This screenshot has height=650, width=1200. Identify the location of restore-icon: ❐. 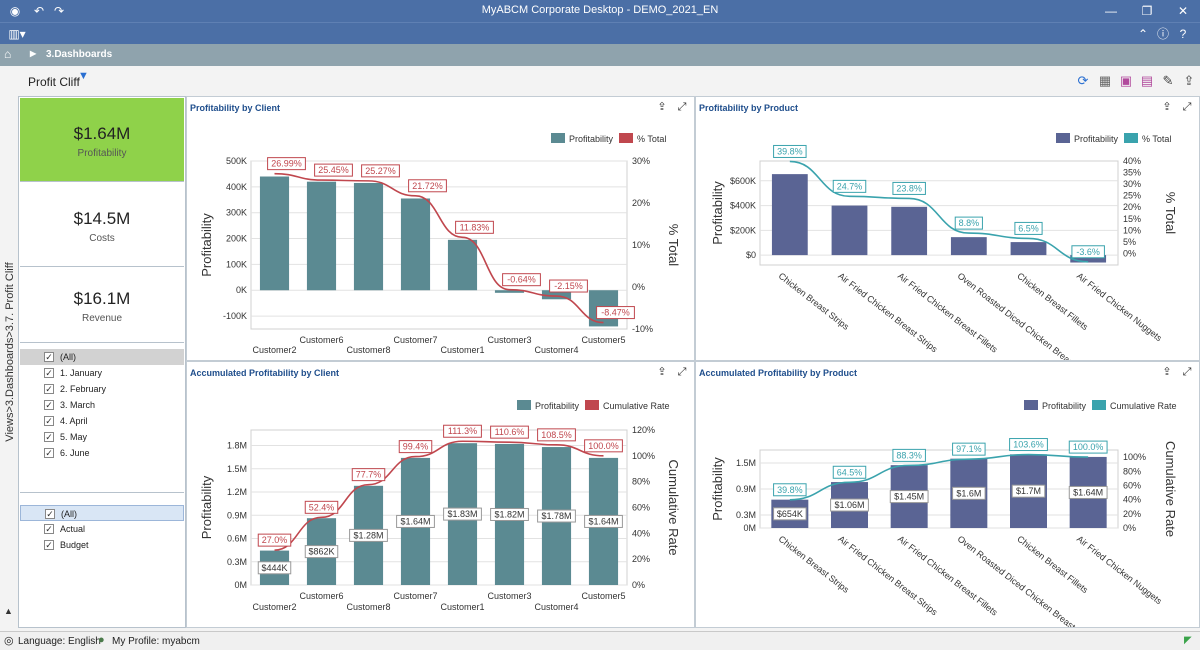
(1147, 11).